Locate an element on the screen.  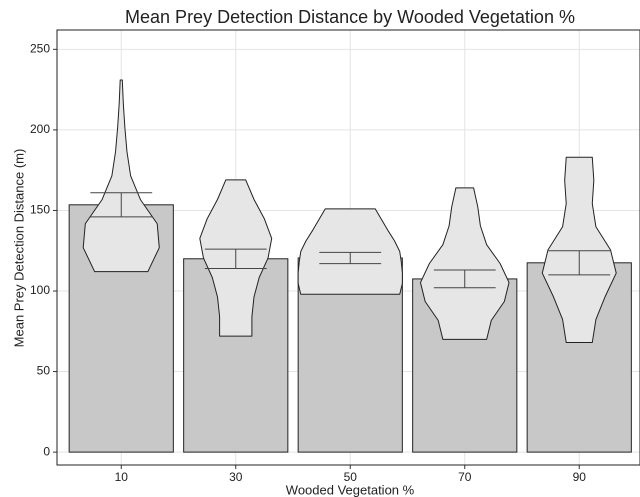
y-tick-label: 100 is located at coordinates (40, 290).